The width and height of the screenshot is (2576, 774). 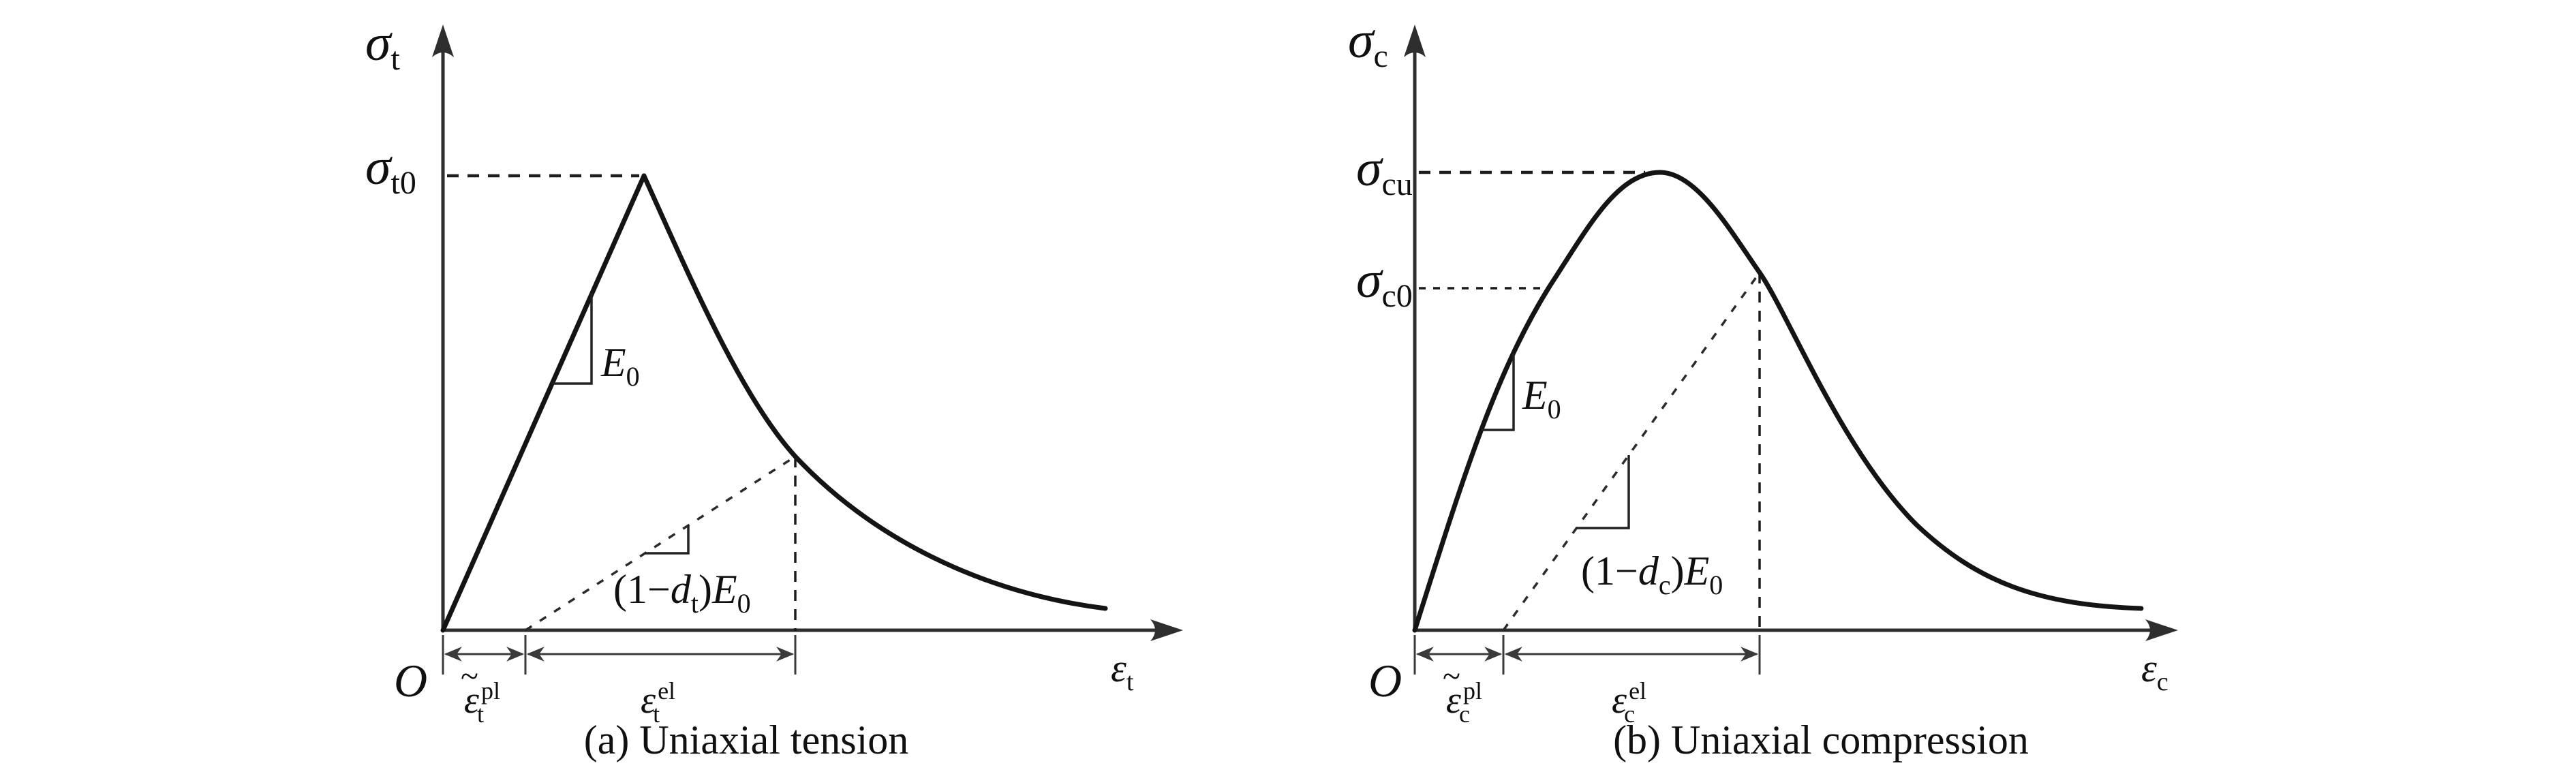 I want to click on x-axis-label: εc, so click(x=2154, y=671).